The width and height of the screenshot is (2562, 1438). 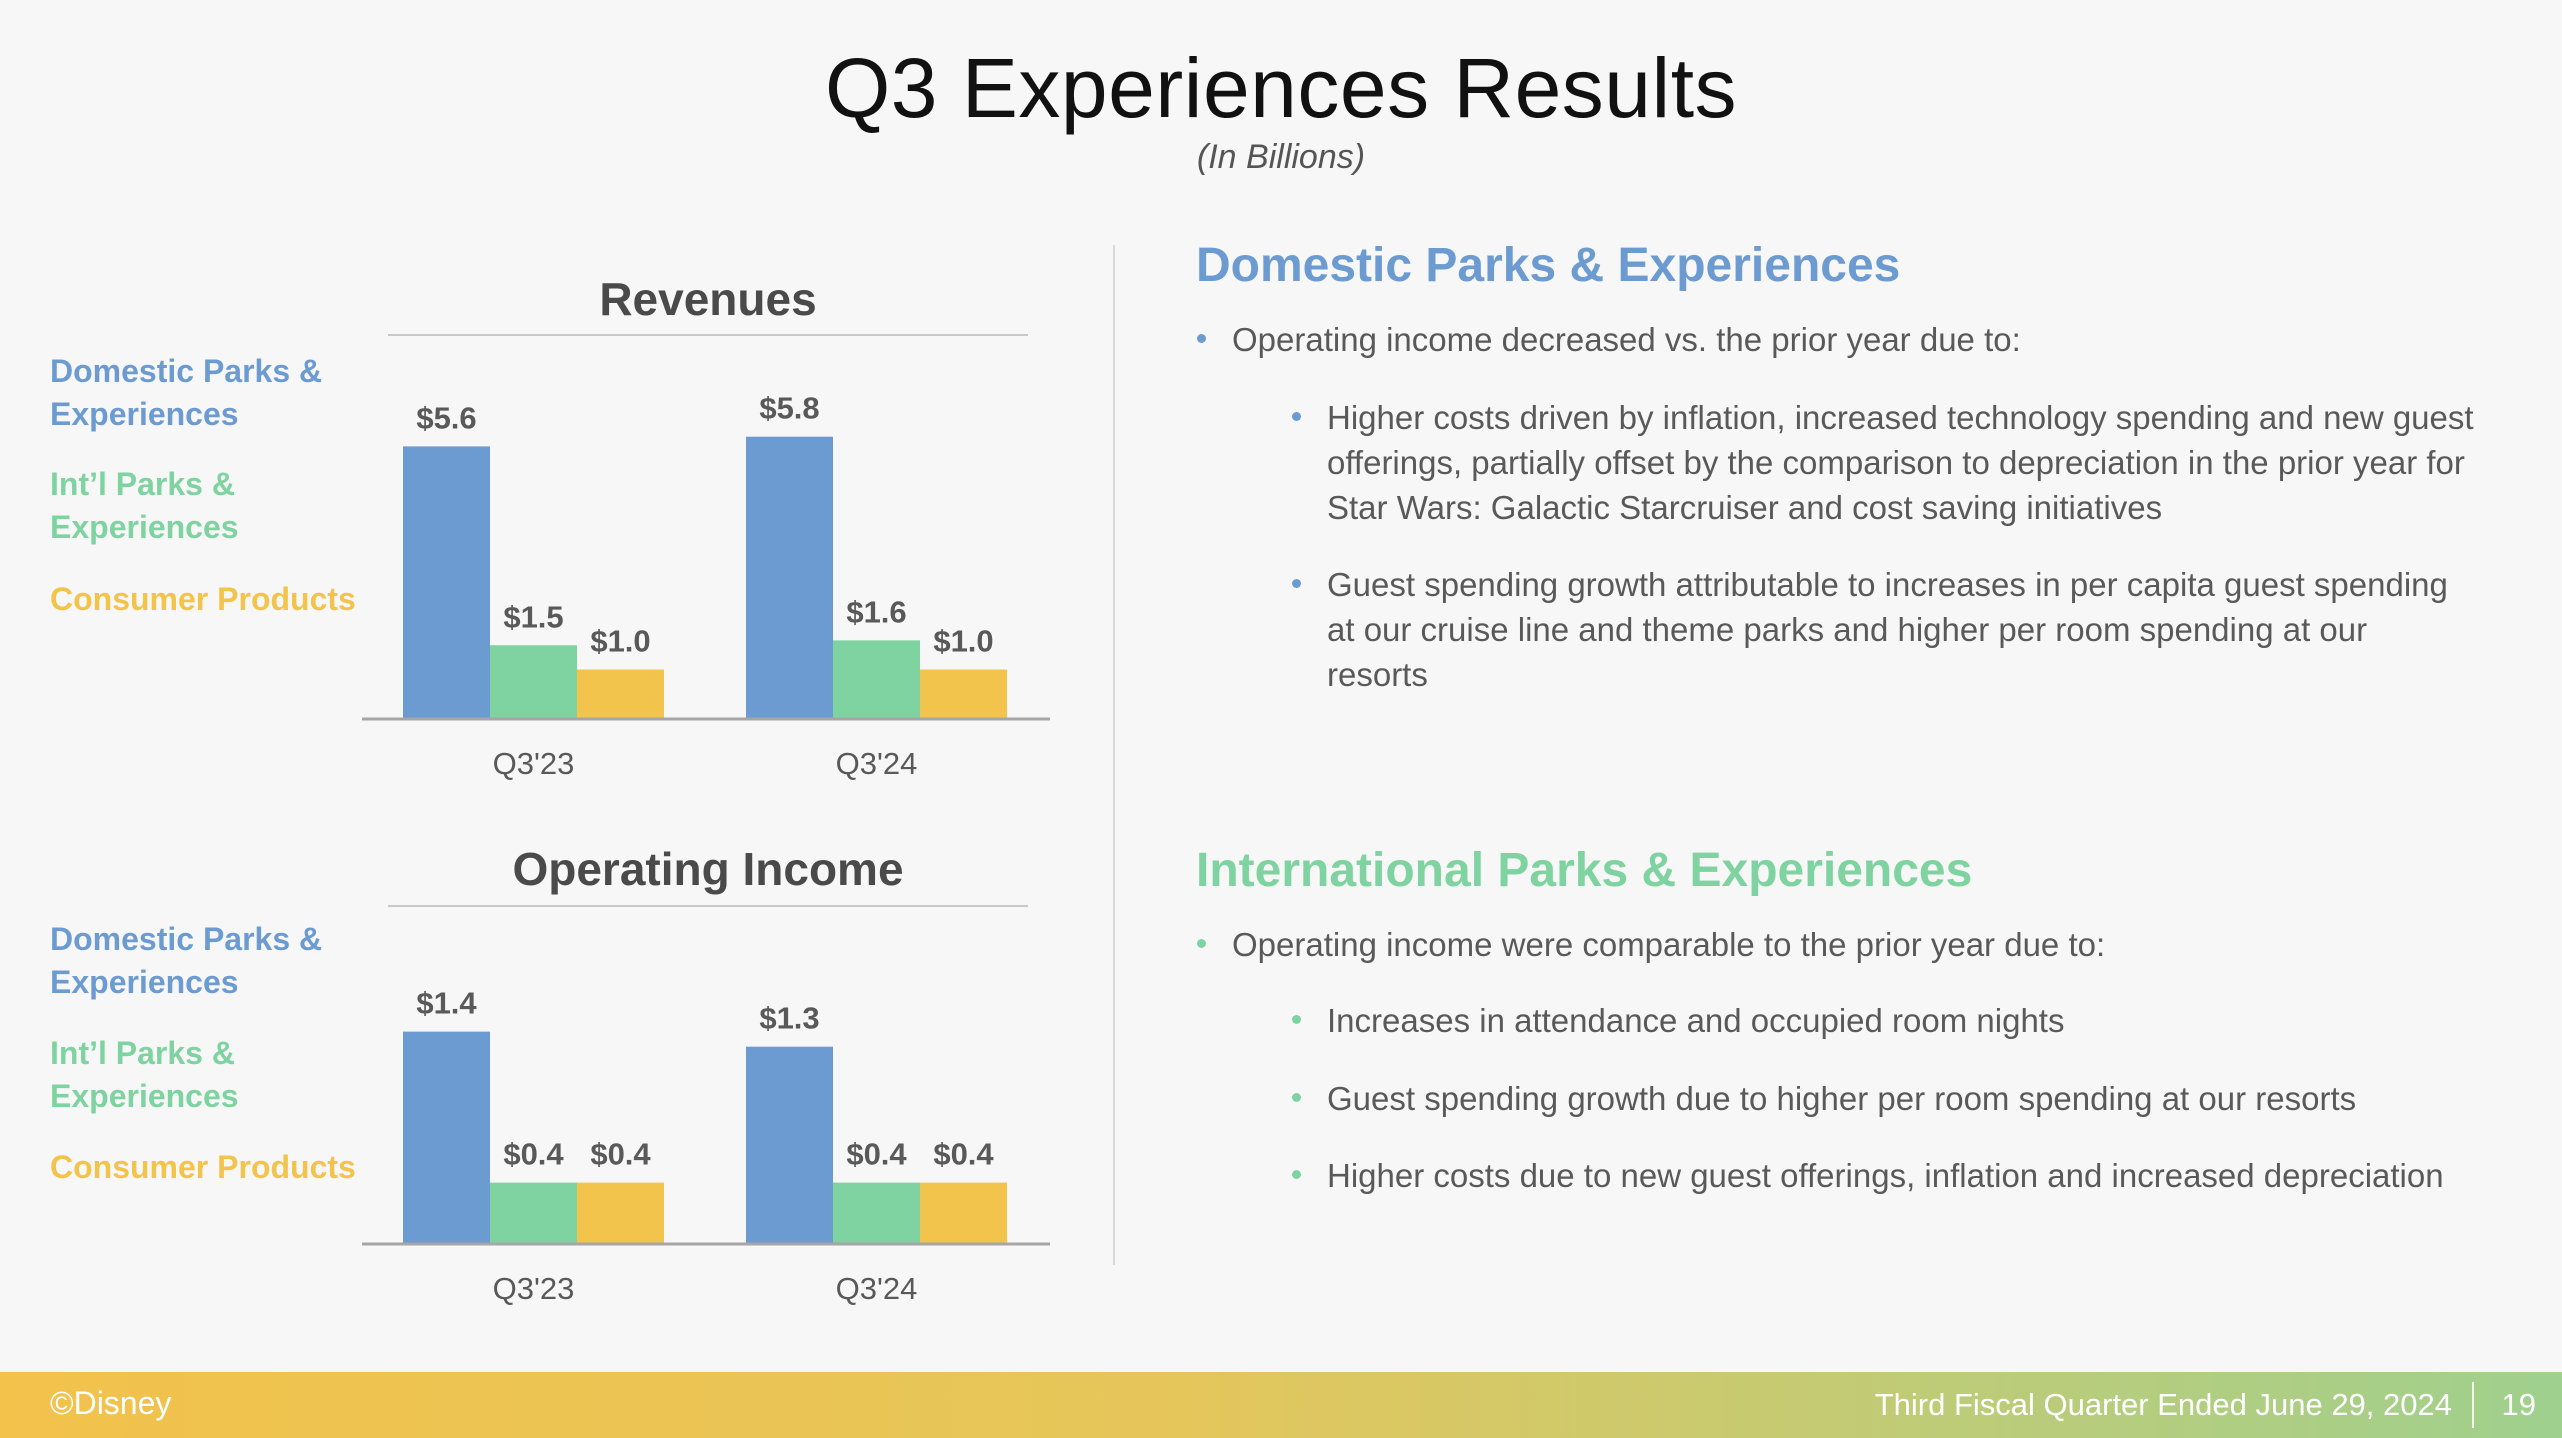 What do you see at coordinates (186, 393) in the screenshot?
I see `revenues-legend-domestic: Domestic Parks & Experiences` at bounding box center [186, 393].